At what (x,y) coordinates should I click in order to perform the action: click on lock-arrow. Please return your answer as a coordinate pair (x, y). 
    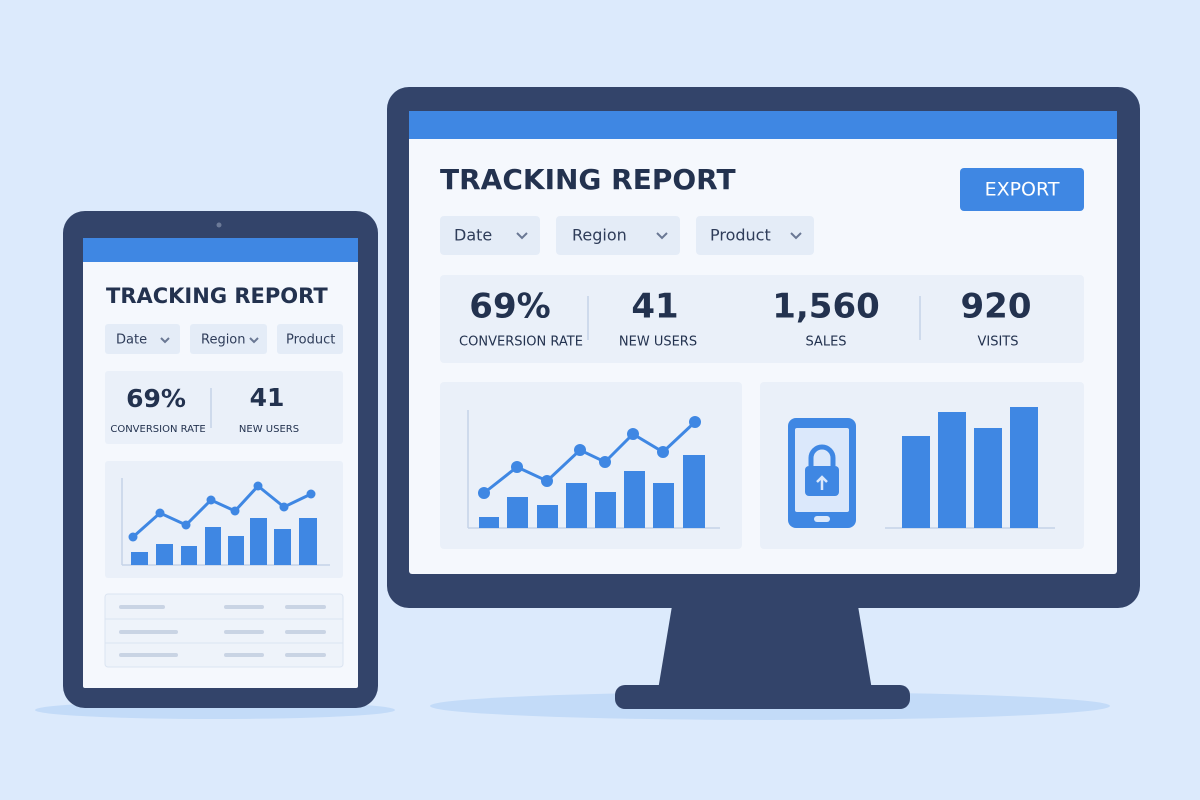
    Looking at the image, I should click on (822, 482).